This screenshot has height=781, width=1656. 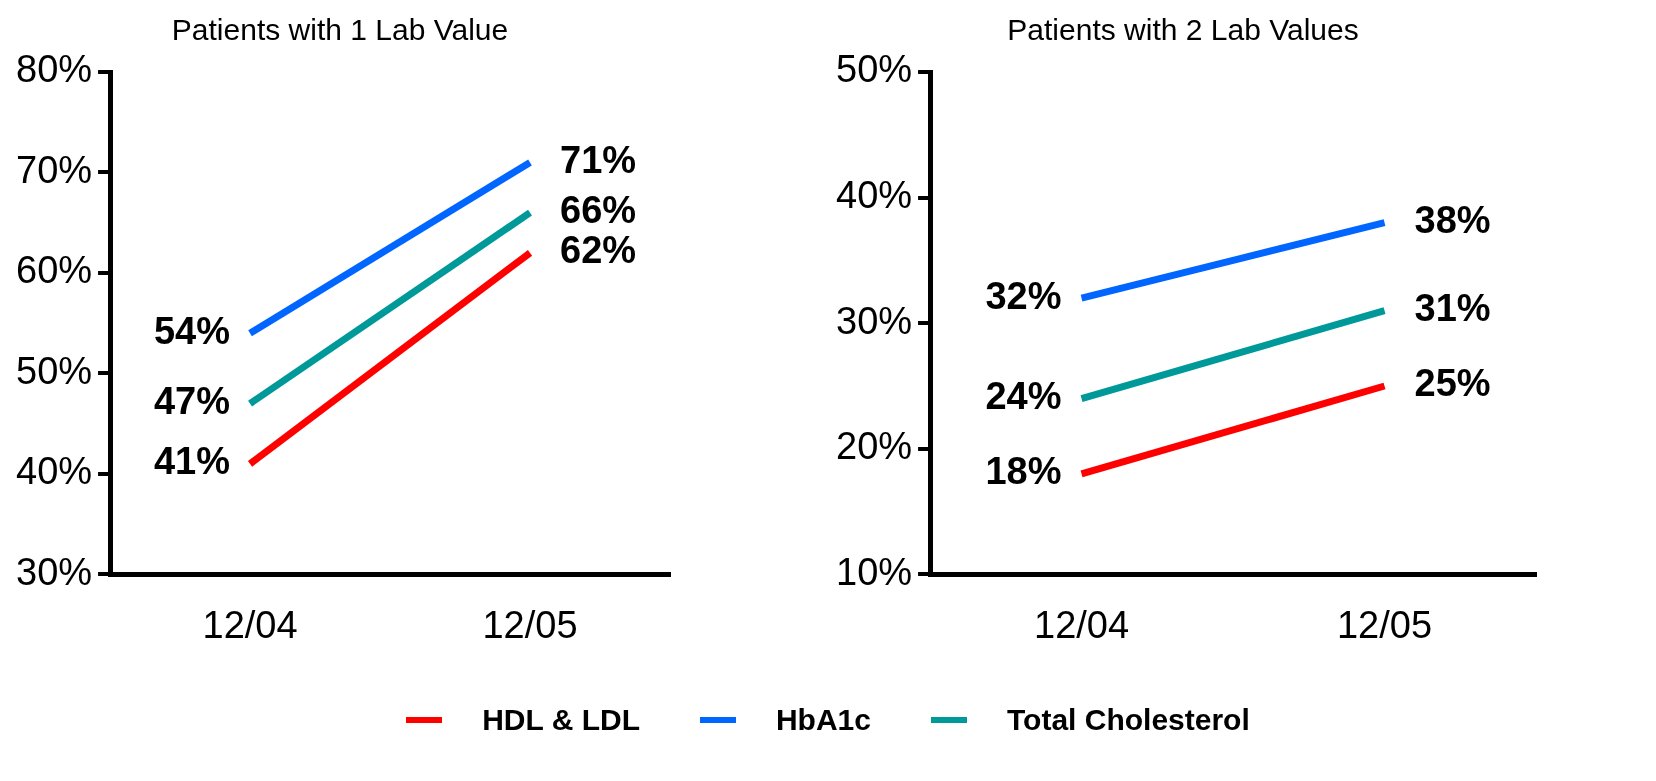 I want to click on data-label: 66%, so click(x=598, y=210).